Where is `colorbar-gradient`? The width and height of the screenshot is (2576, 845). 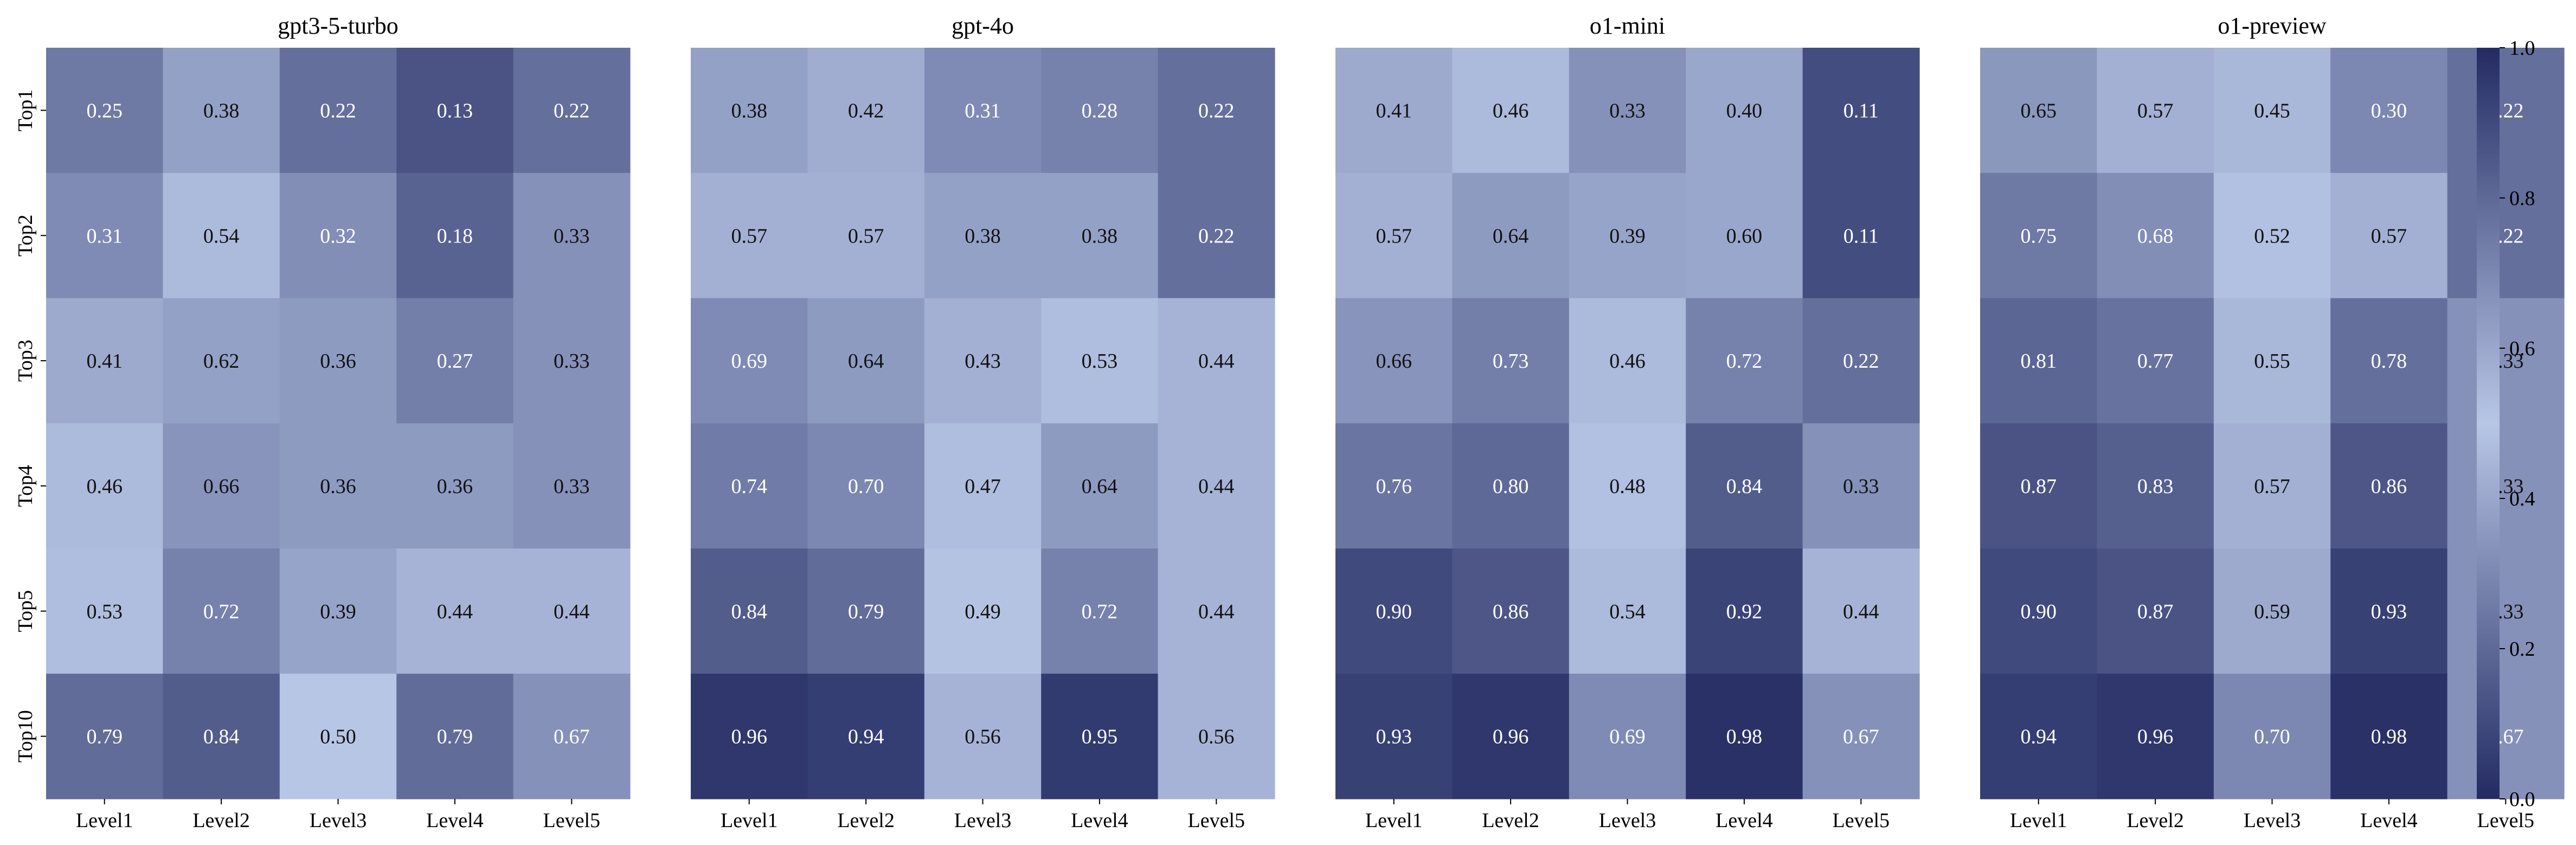
colorbar-gradient is located at coordinates (2488, 423).